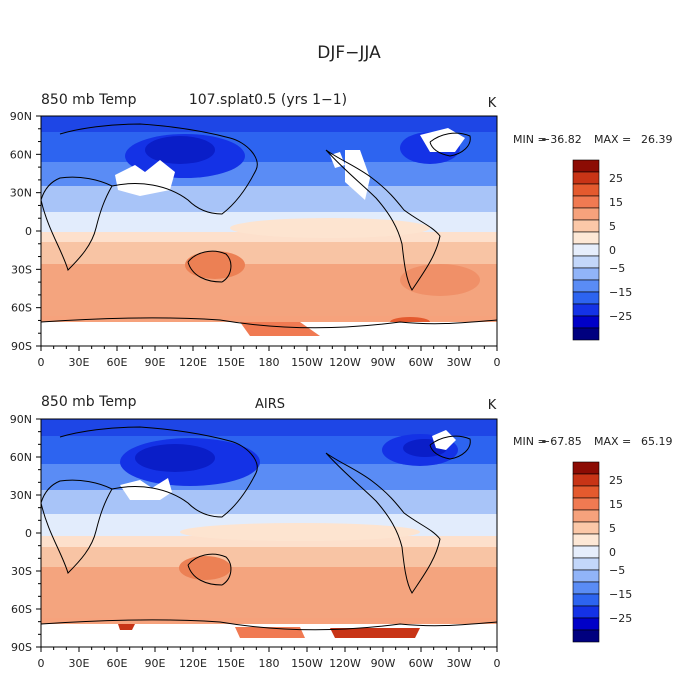 Image resolution: width=700 pixels, height=700 pixels. I want to click on colorbar-tick-label: −15, so click(620, 594).